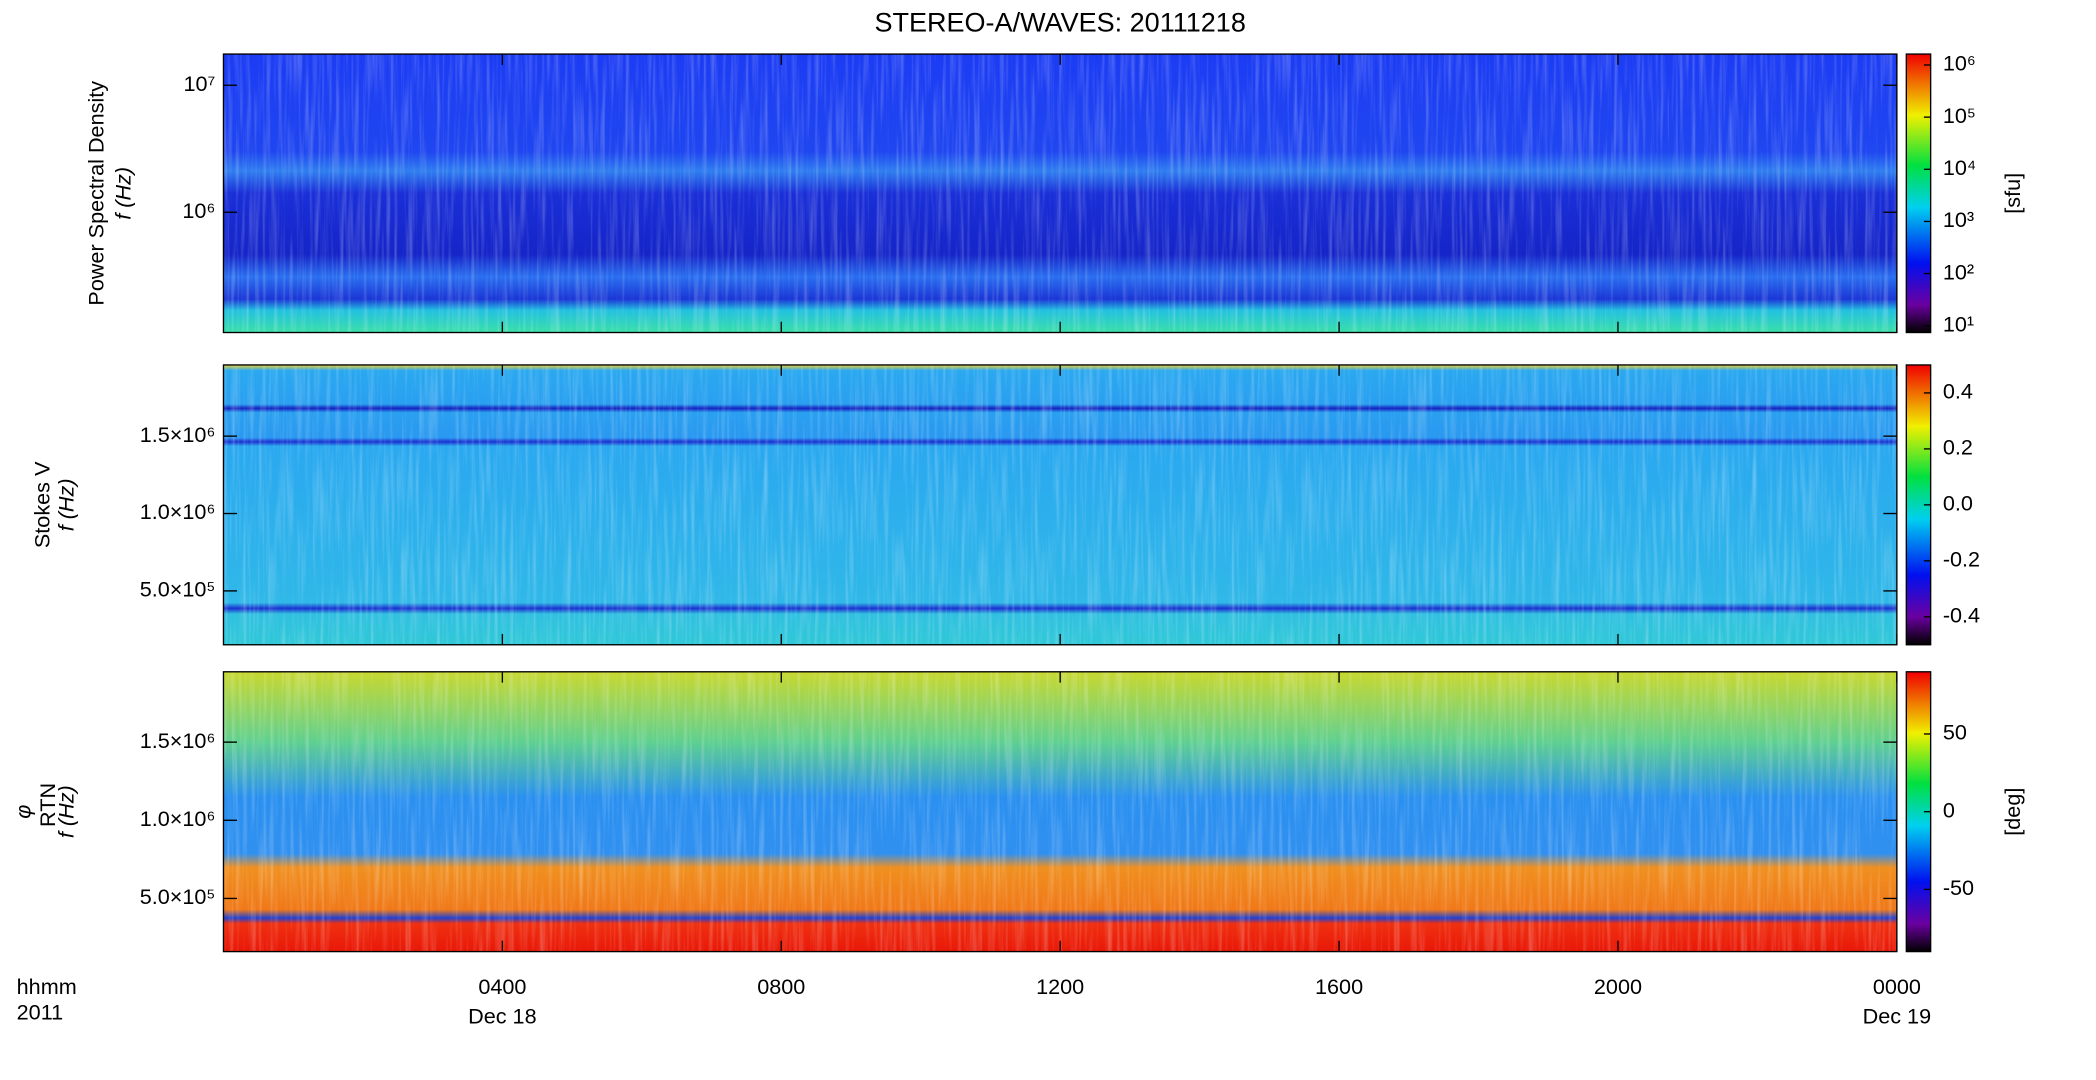  What do you see at coordinates (1959, 167) in the screenshot?
I see `colorbar-tick-label: 10⁴` at bounding box center [1959, 167].